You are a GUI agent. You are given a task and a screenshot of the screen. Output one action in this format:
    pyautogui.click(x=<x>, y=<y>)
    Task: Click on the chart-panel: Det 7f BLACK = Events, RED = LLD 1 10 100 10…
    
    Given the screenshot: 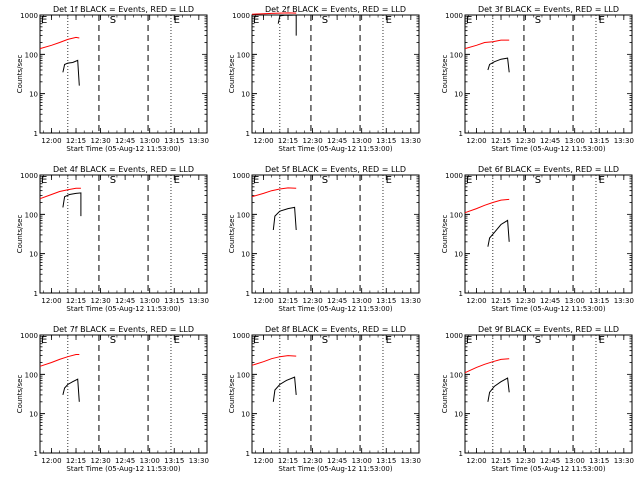 What is the action you would take?
    pyautogui.click(x=112, y=399)
    